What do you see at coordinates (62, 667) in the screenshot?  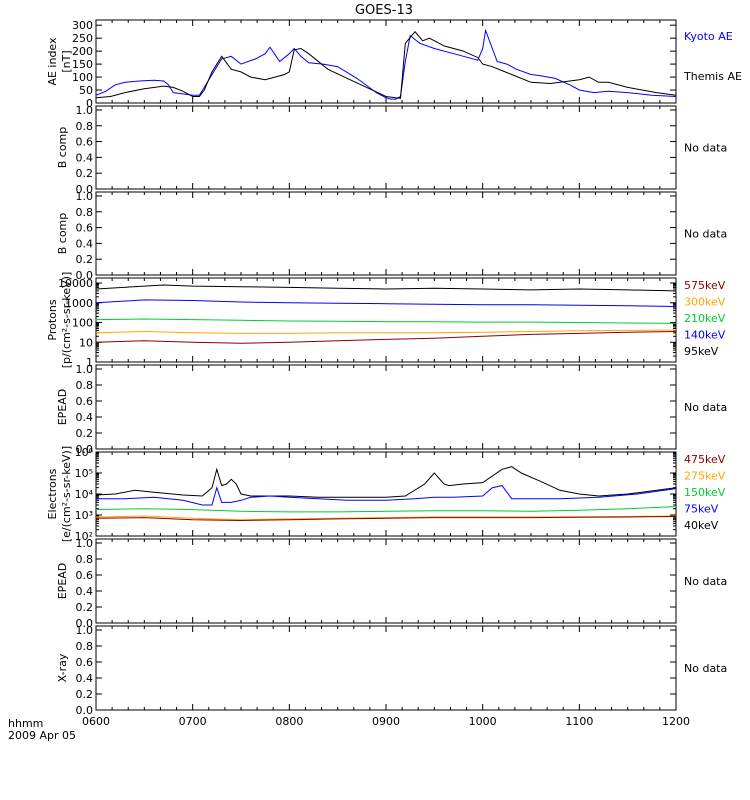 I see `y-axis-title: X-ray` at bounding box center [62, 667].